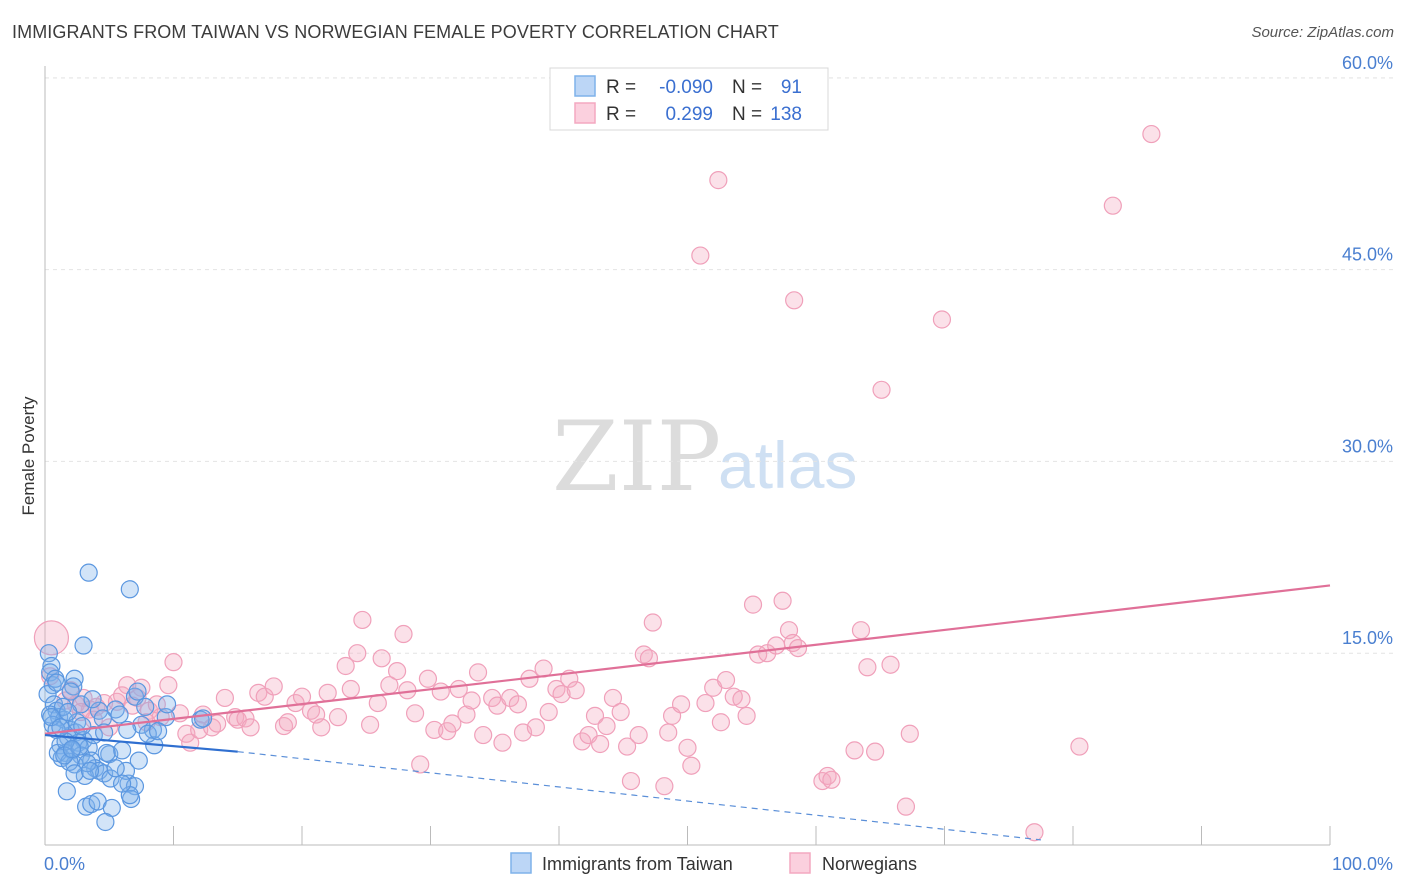  I want to click on watermark-zip: ZIP, so click(636, 457).